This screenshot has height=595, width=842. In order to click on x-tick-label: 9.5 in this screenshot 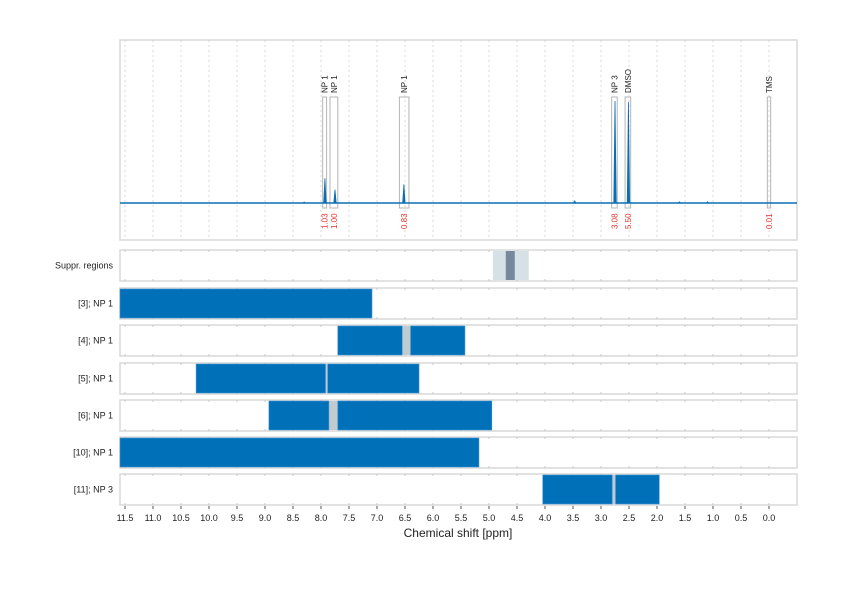, I will do `click(237, 518)`.